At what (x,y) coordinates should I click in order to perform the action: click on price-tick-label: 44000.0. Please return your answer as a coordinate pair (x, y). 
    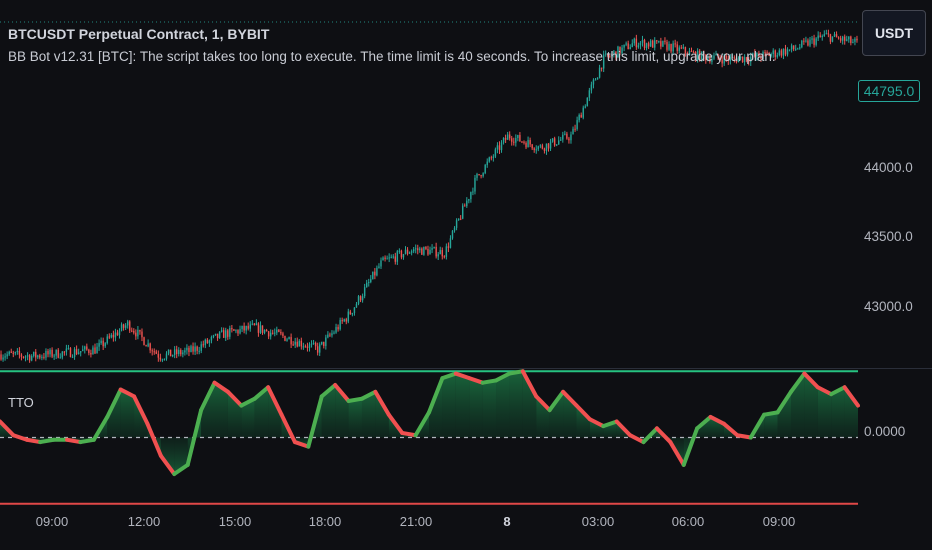
    Looking at the image, I should click on (888, 167).